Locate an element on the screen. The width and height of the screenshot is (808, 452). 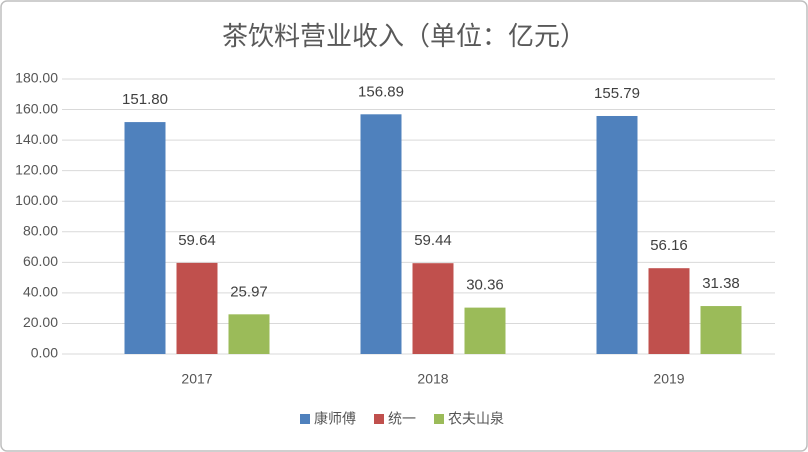
legend-label: 农夫山泉 is located at coordinates (476, 419).